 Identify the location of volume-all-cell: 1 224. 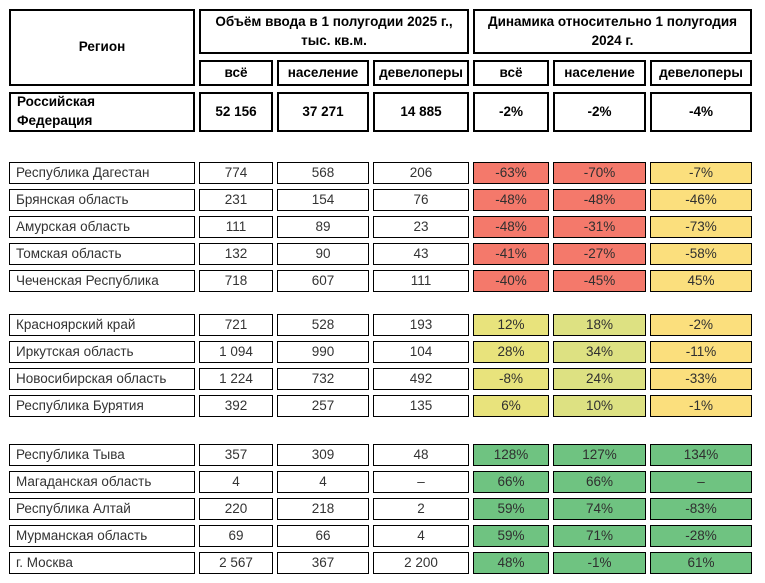
(236, 379).